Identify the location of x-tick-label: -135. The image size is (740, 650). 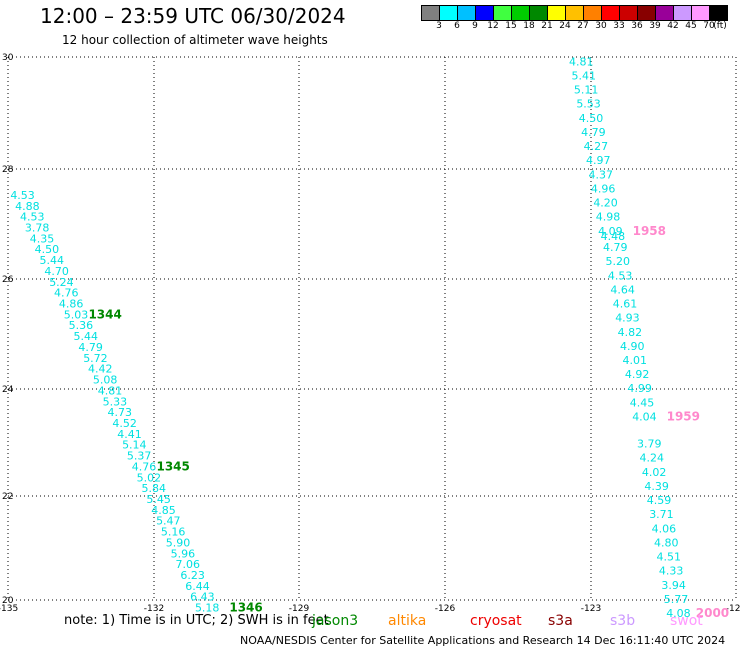
(9, 609).